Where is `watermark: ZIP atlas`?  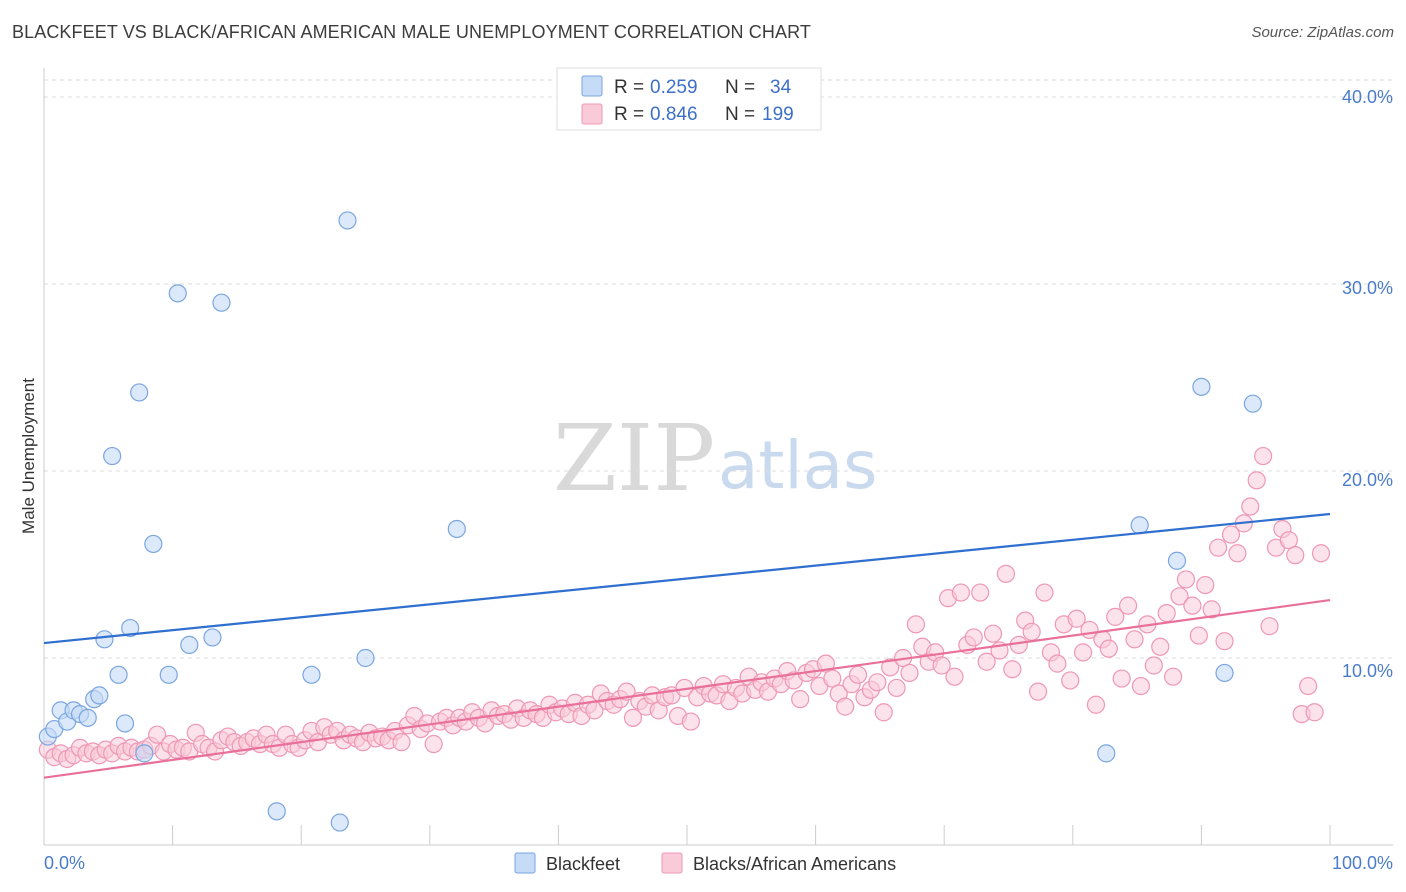 watermark: ZIP atlas is located at coordinates (715, 458).